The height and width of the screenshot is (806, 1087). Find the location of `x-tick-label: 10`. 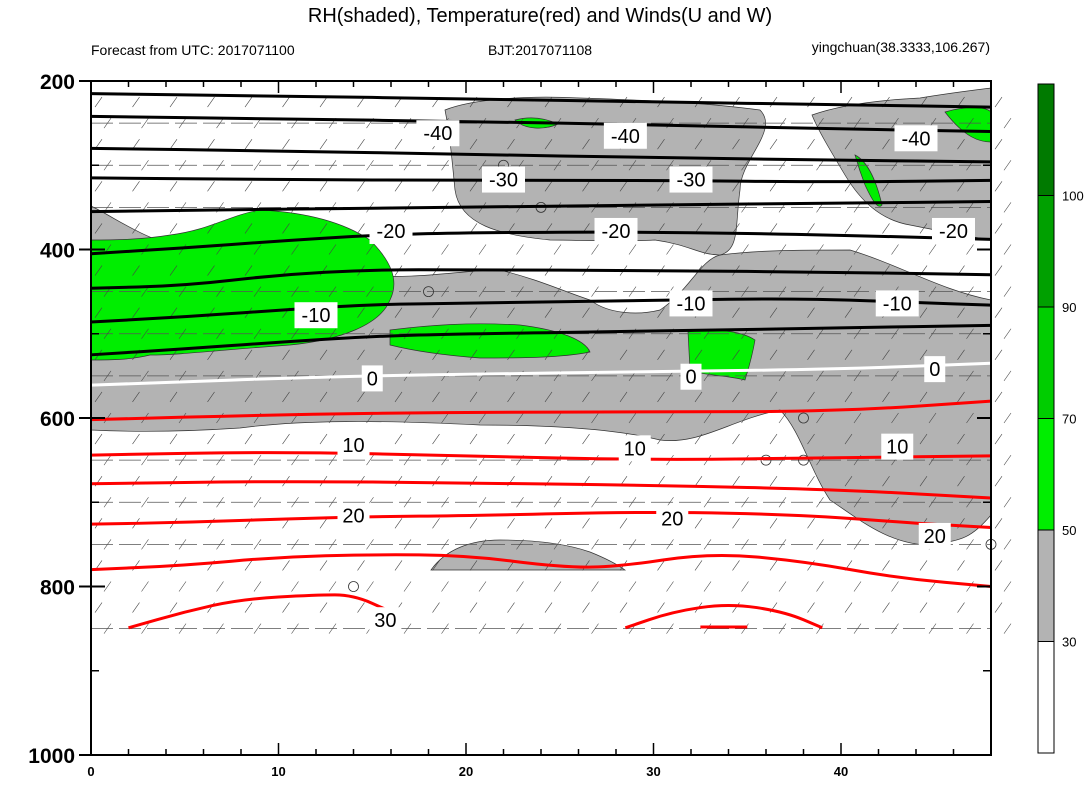

x-tick-label: 10 is located at coordinates (278, 771).